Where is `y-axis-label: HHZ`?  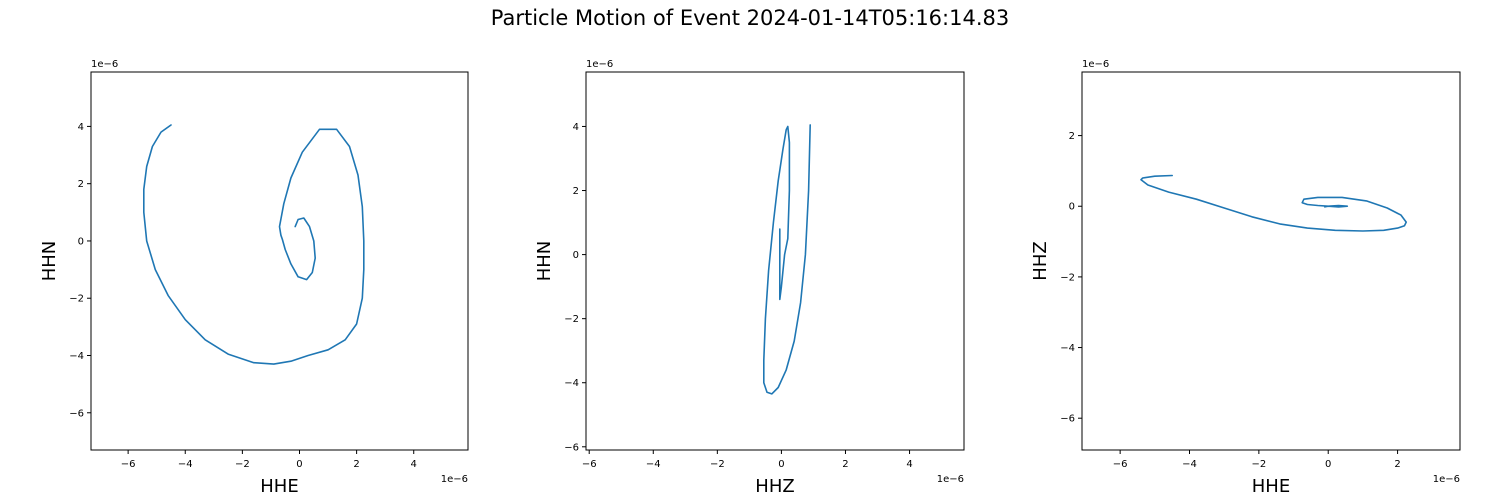 y-axis-label: HHZ is located at coordinates (1040, 260).